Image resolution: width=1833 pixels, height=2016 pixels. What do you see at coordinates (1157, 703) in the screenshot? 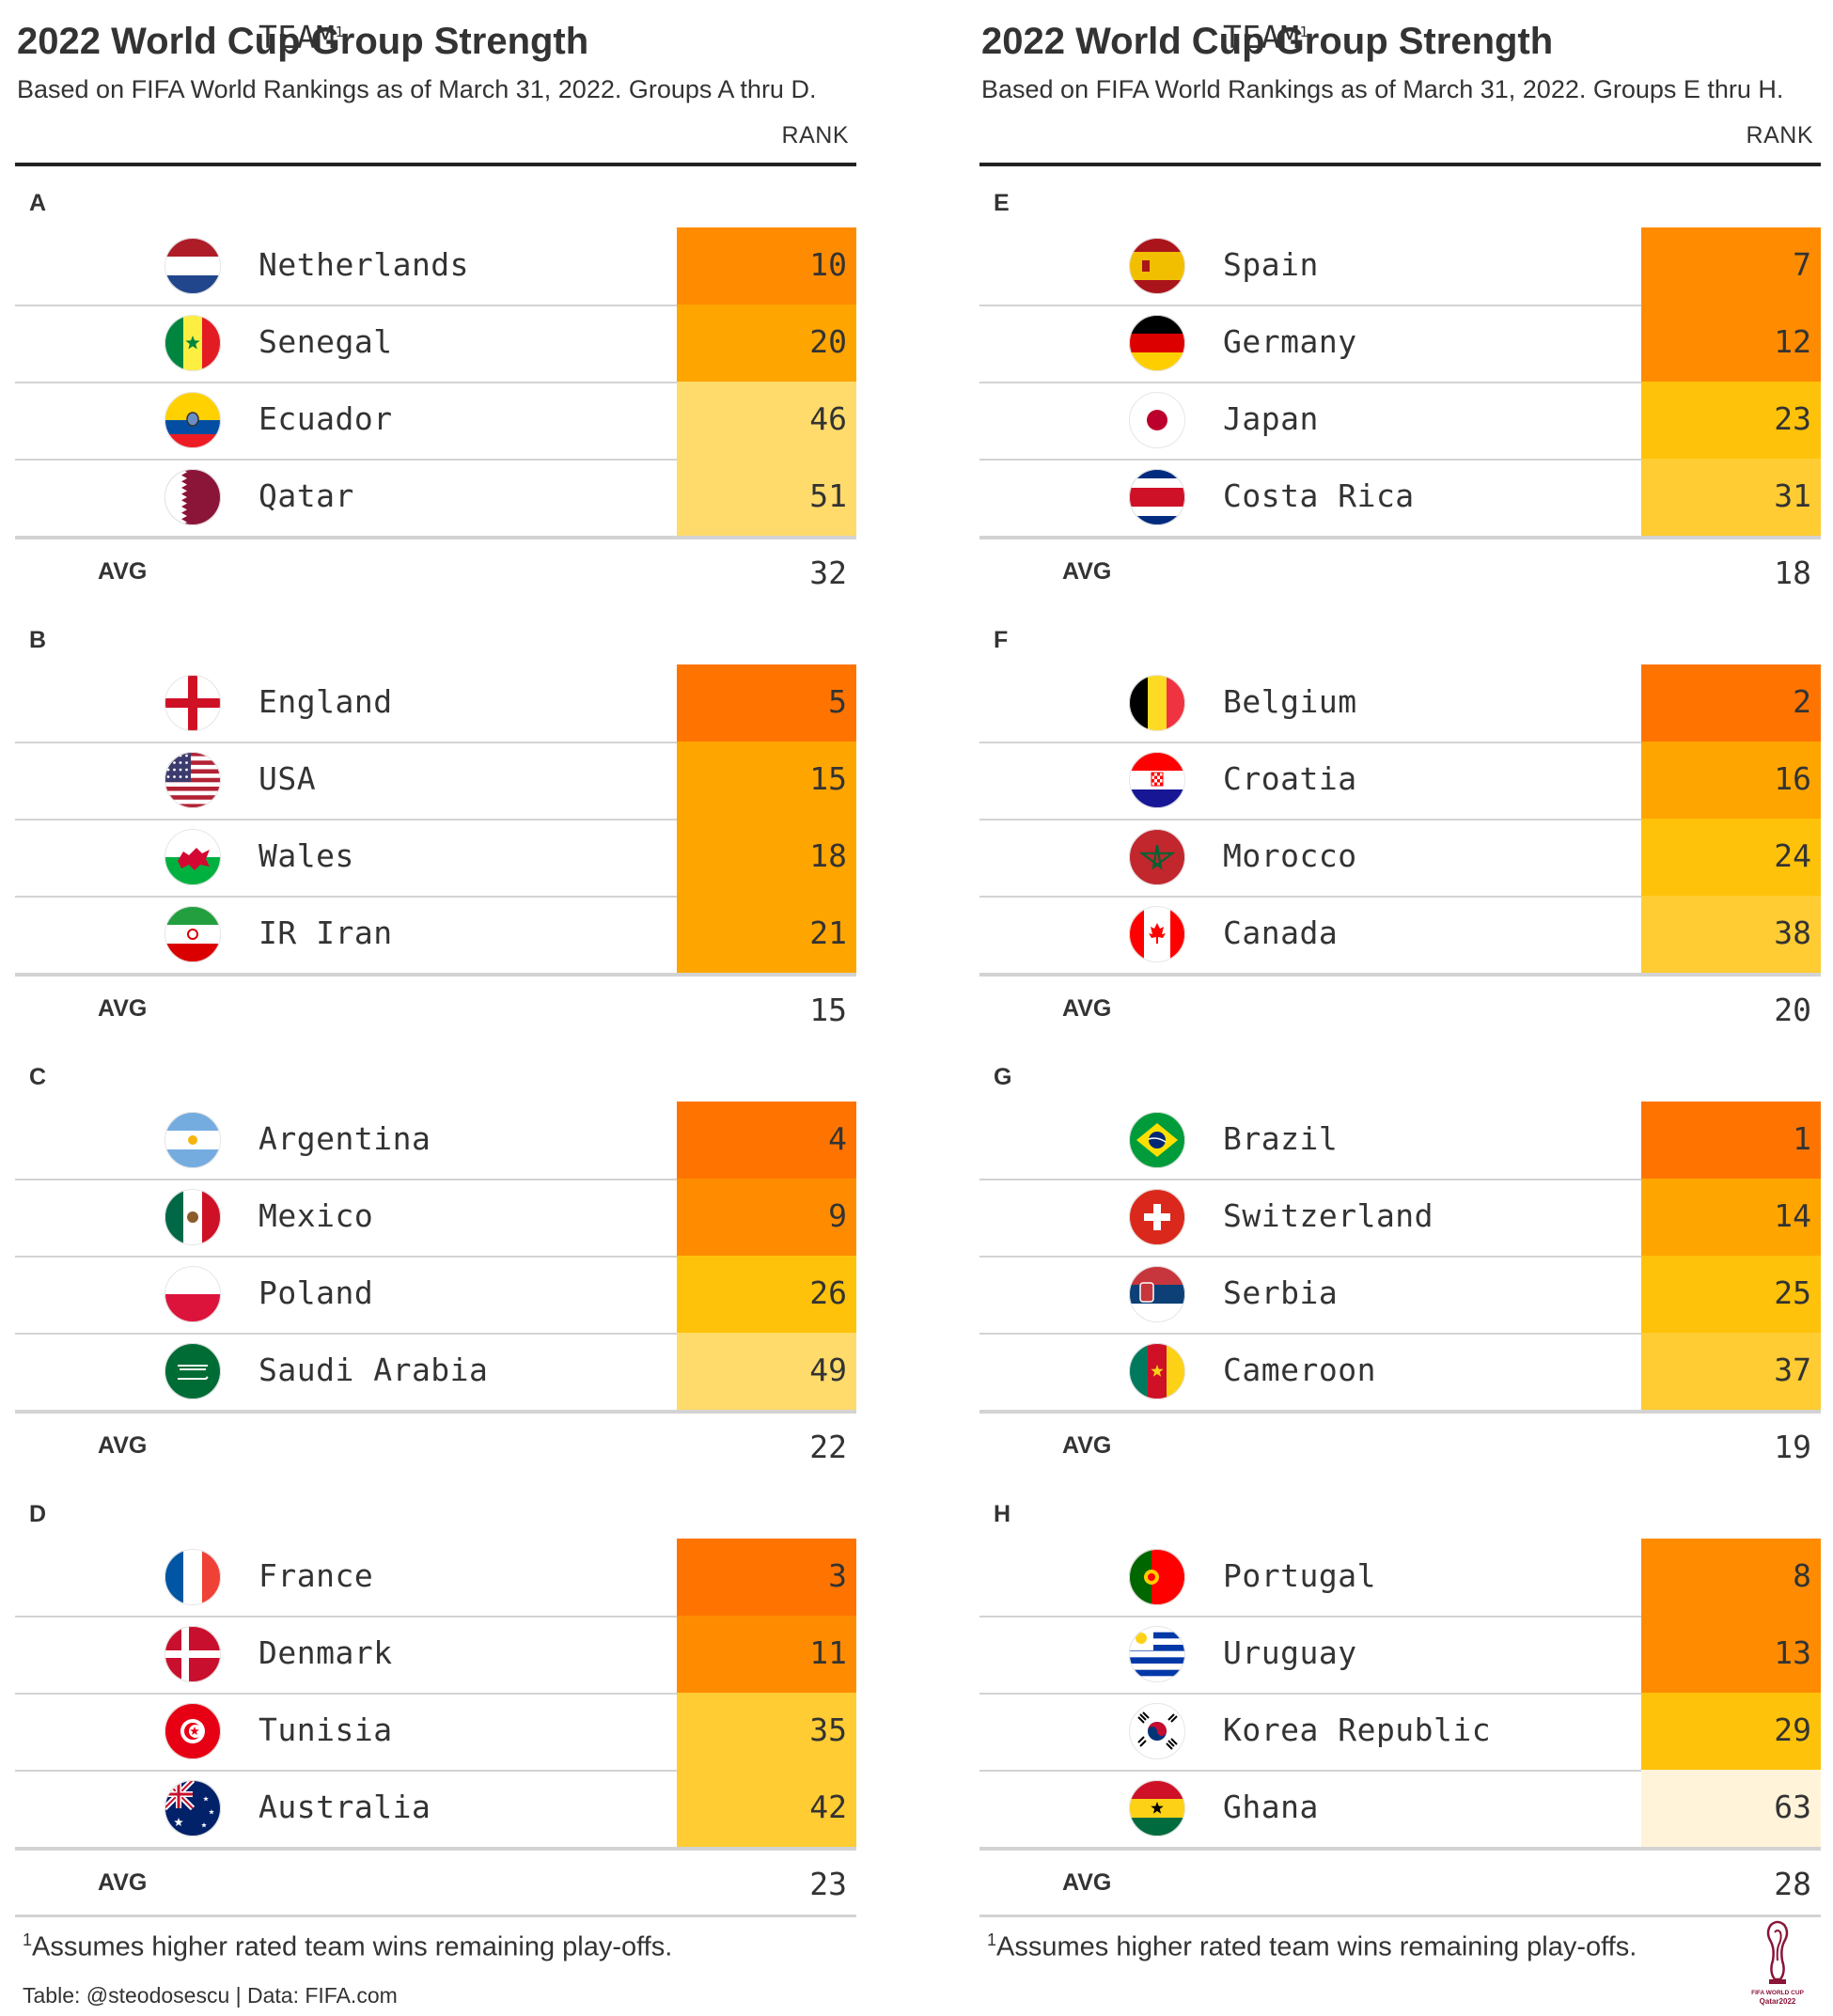
I see `belgium-flag-icon` at bounding box center [1157, 703].